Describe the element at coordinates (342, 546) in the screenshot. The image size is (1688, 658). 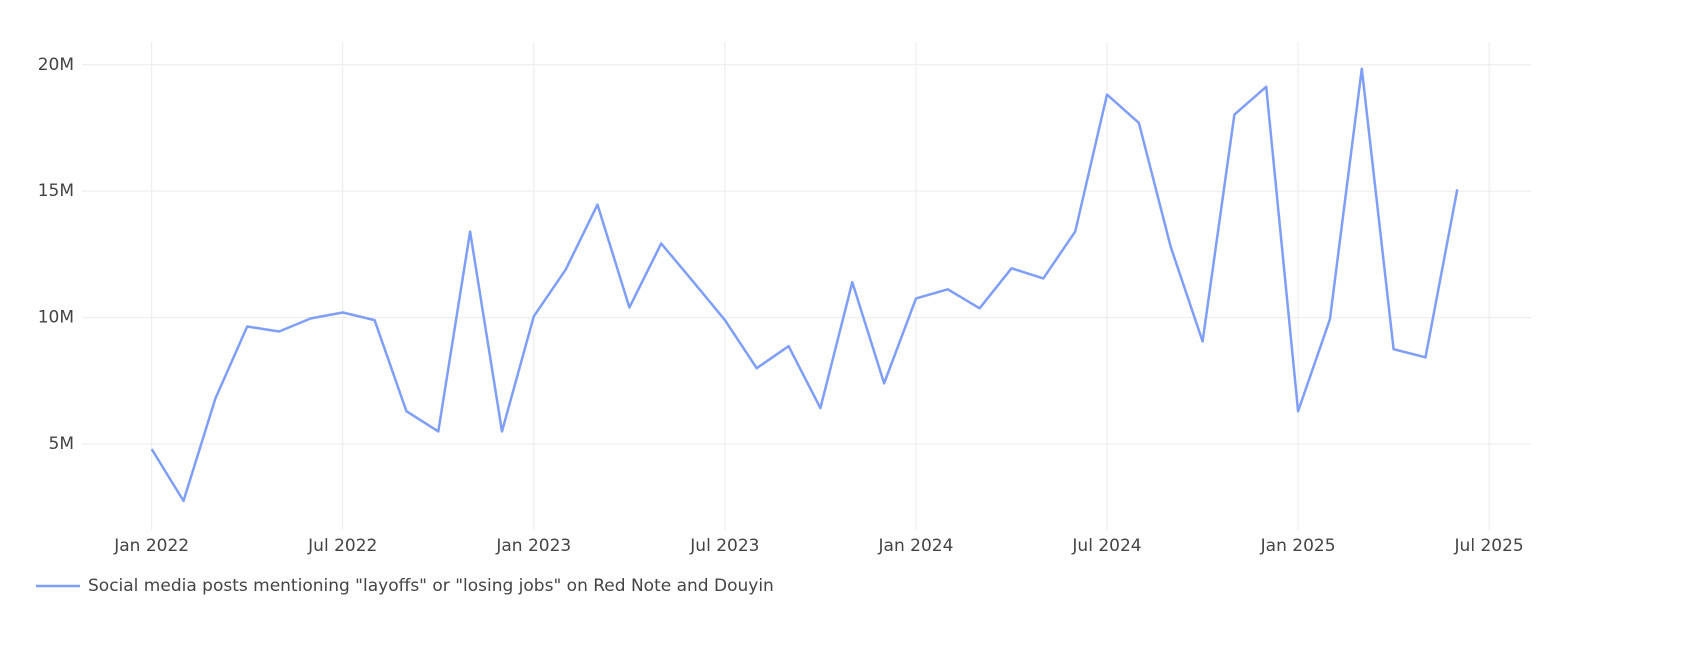
I see `x-tick-label: Jul 2022` at that location.